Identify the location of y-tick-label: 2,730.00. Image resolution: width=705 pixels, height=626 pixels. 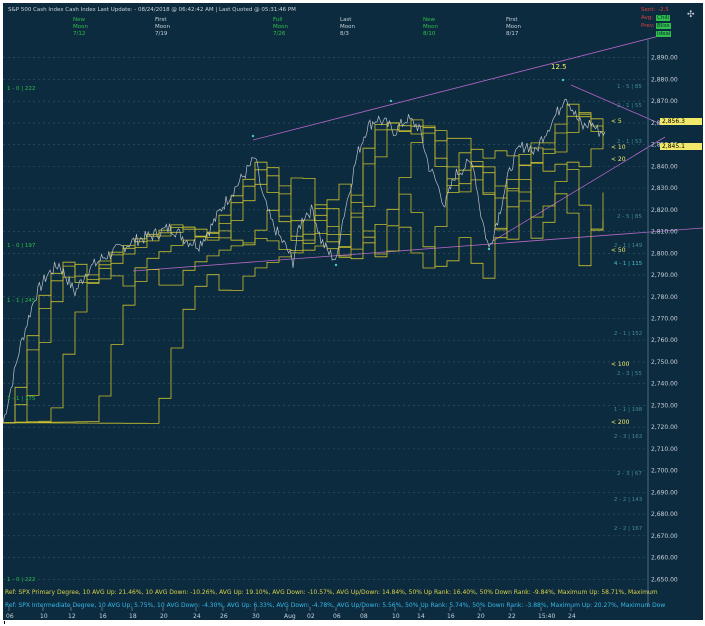
(664, 405).